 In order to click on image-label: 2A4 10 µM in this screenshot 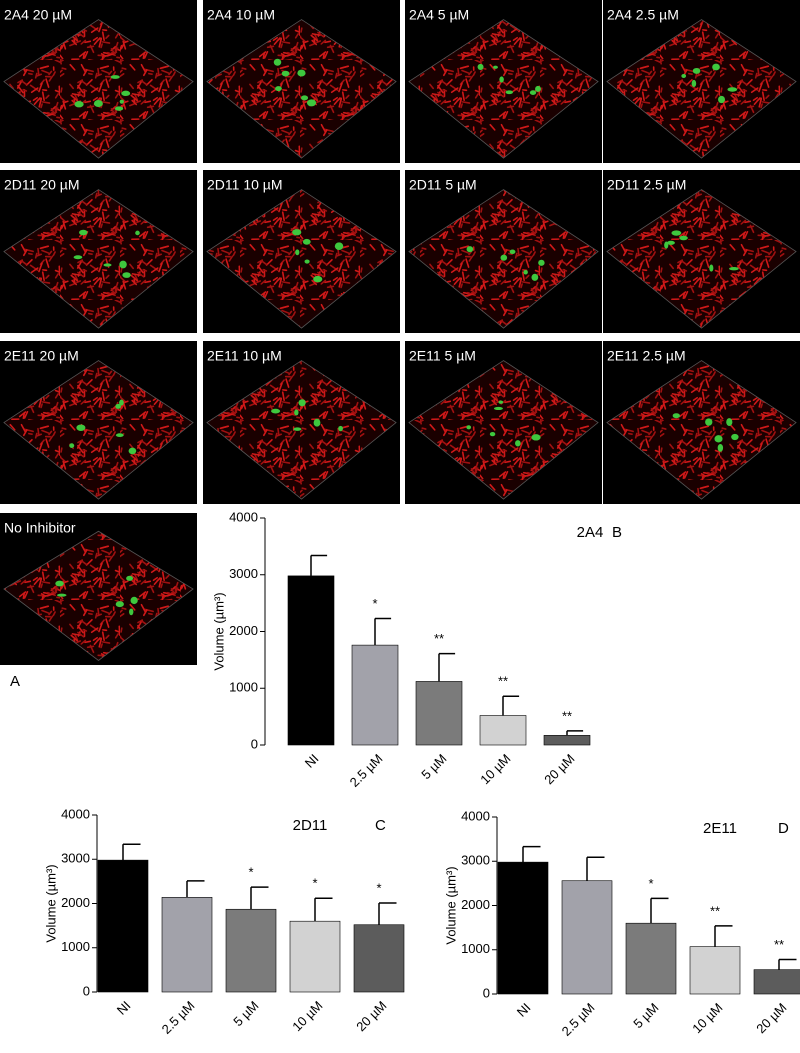, I will do `click(241, 15)`.